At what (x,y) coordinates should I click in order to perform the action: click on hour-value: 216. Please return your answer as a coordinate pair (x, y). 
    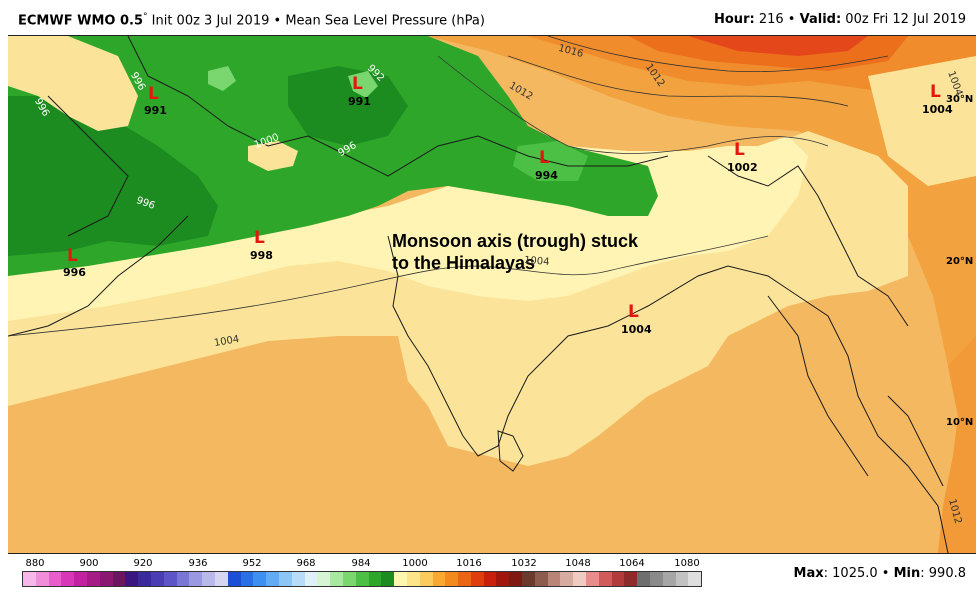
    Looking at the image, I should click on (771, 19).